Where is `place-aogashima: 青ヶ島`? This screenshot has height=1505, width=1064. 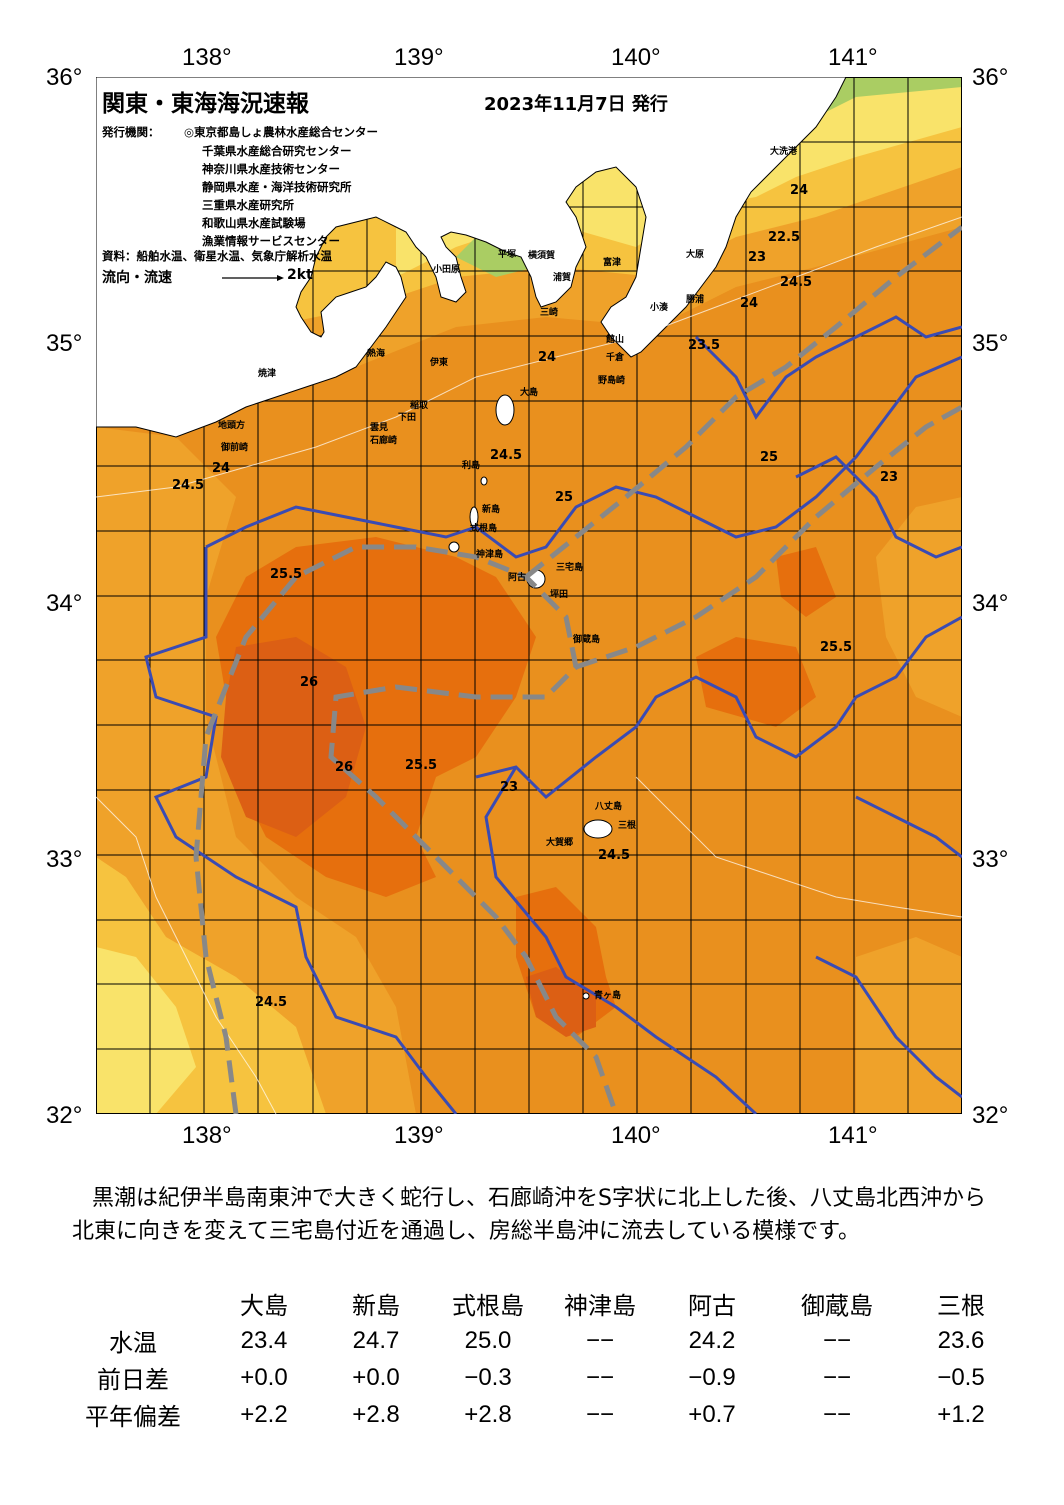 place-aogashima: 青ヶ島 is located at coordinates (608, 996).